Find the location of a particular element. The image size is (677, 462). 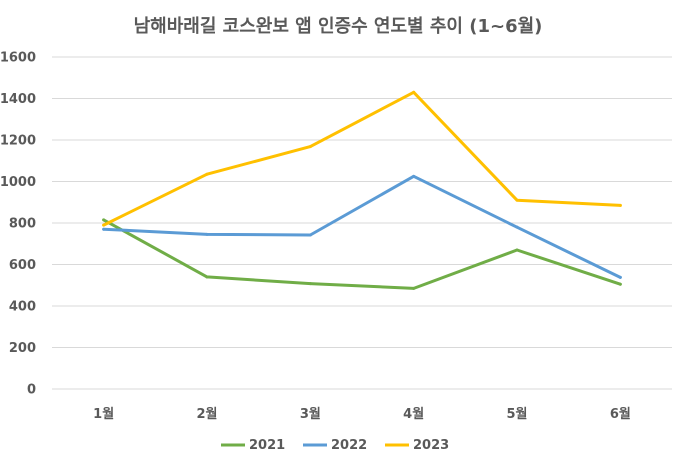

legend-label-2023: 2023 is located at coordinates (431, 445).